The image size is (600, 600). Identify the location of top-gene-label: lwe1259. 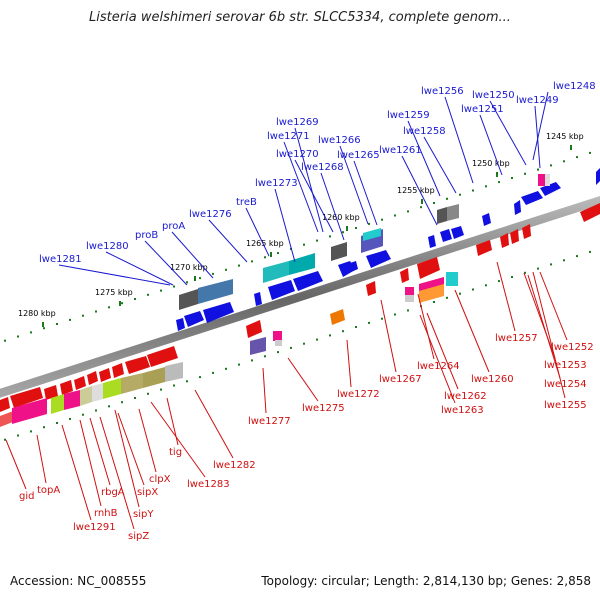
(408, 115).